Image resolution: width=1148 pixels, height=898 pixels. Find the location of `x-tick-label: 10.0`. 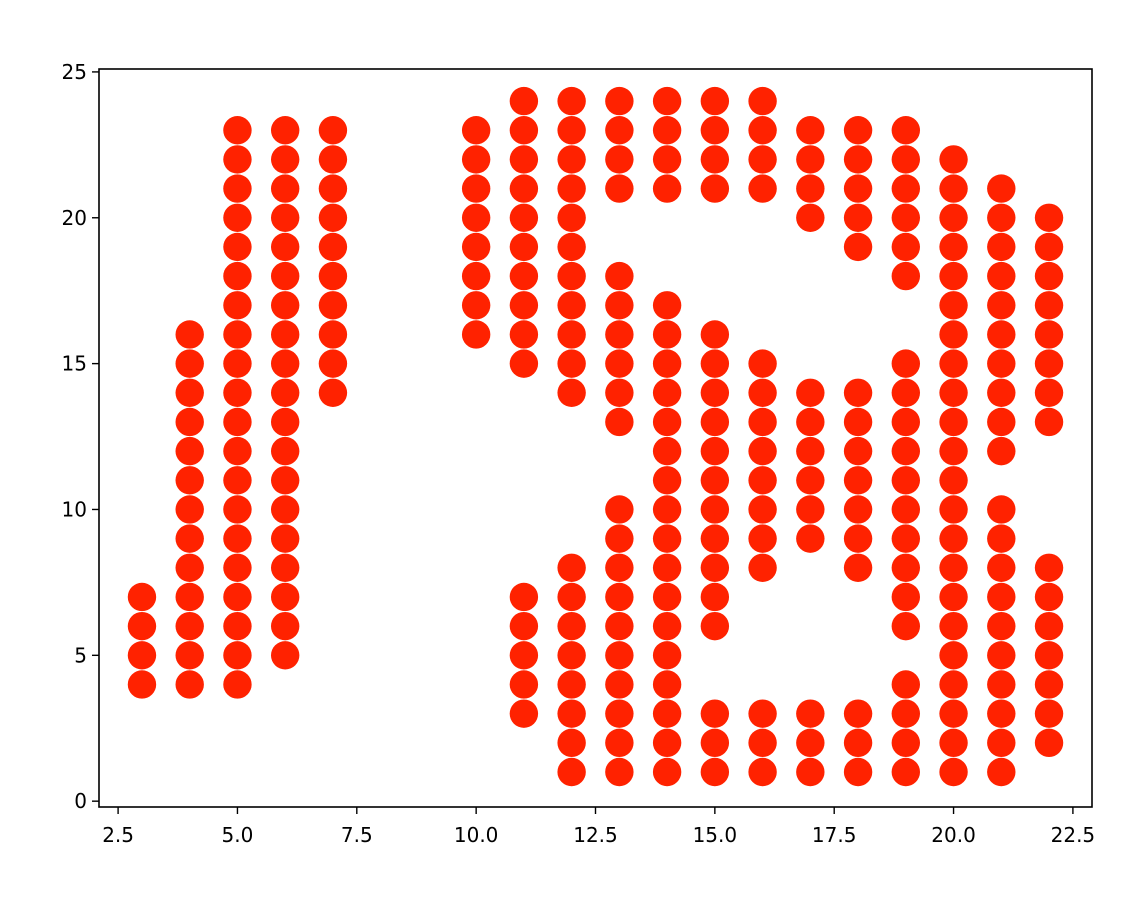

x-tick-label: 10.0 is located at coordinates (476, 835).